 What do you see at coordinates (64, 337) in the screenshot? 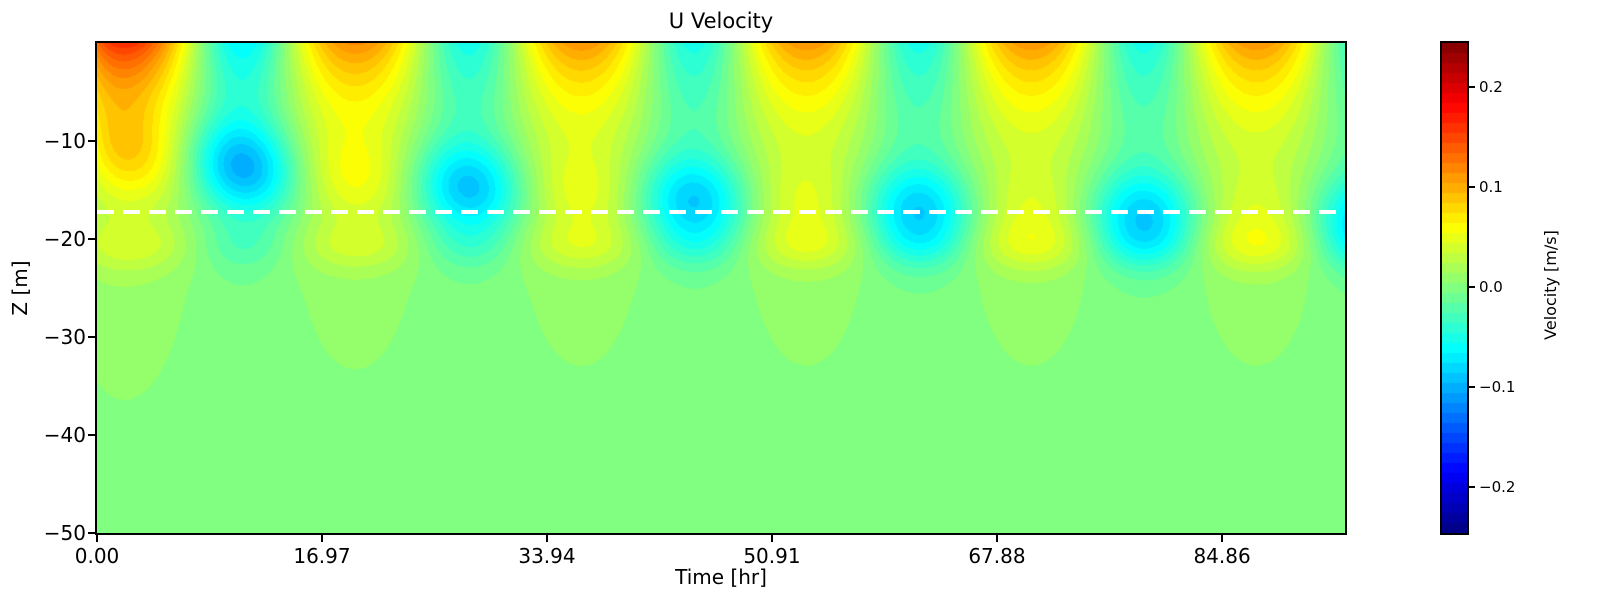
I see `y-tick-label: −30` at bounding box center [64, 337].